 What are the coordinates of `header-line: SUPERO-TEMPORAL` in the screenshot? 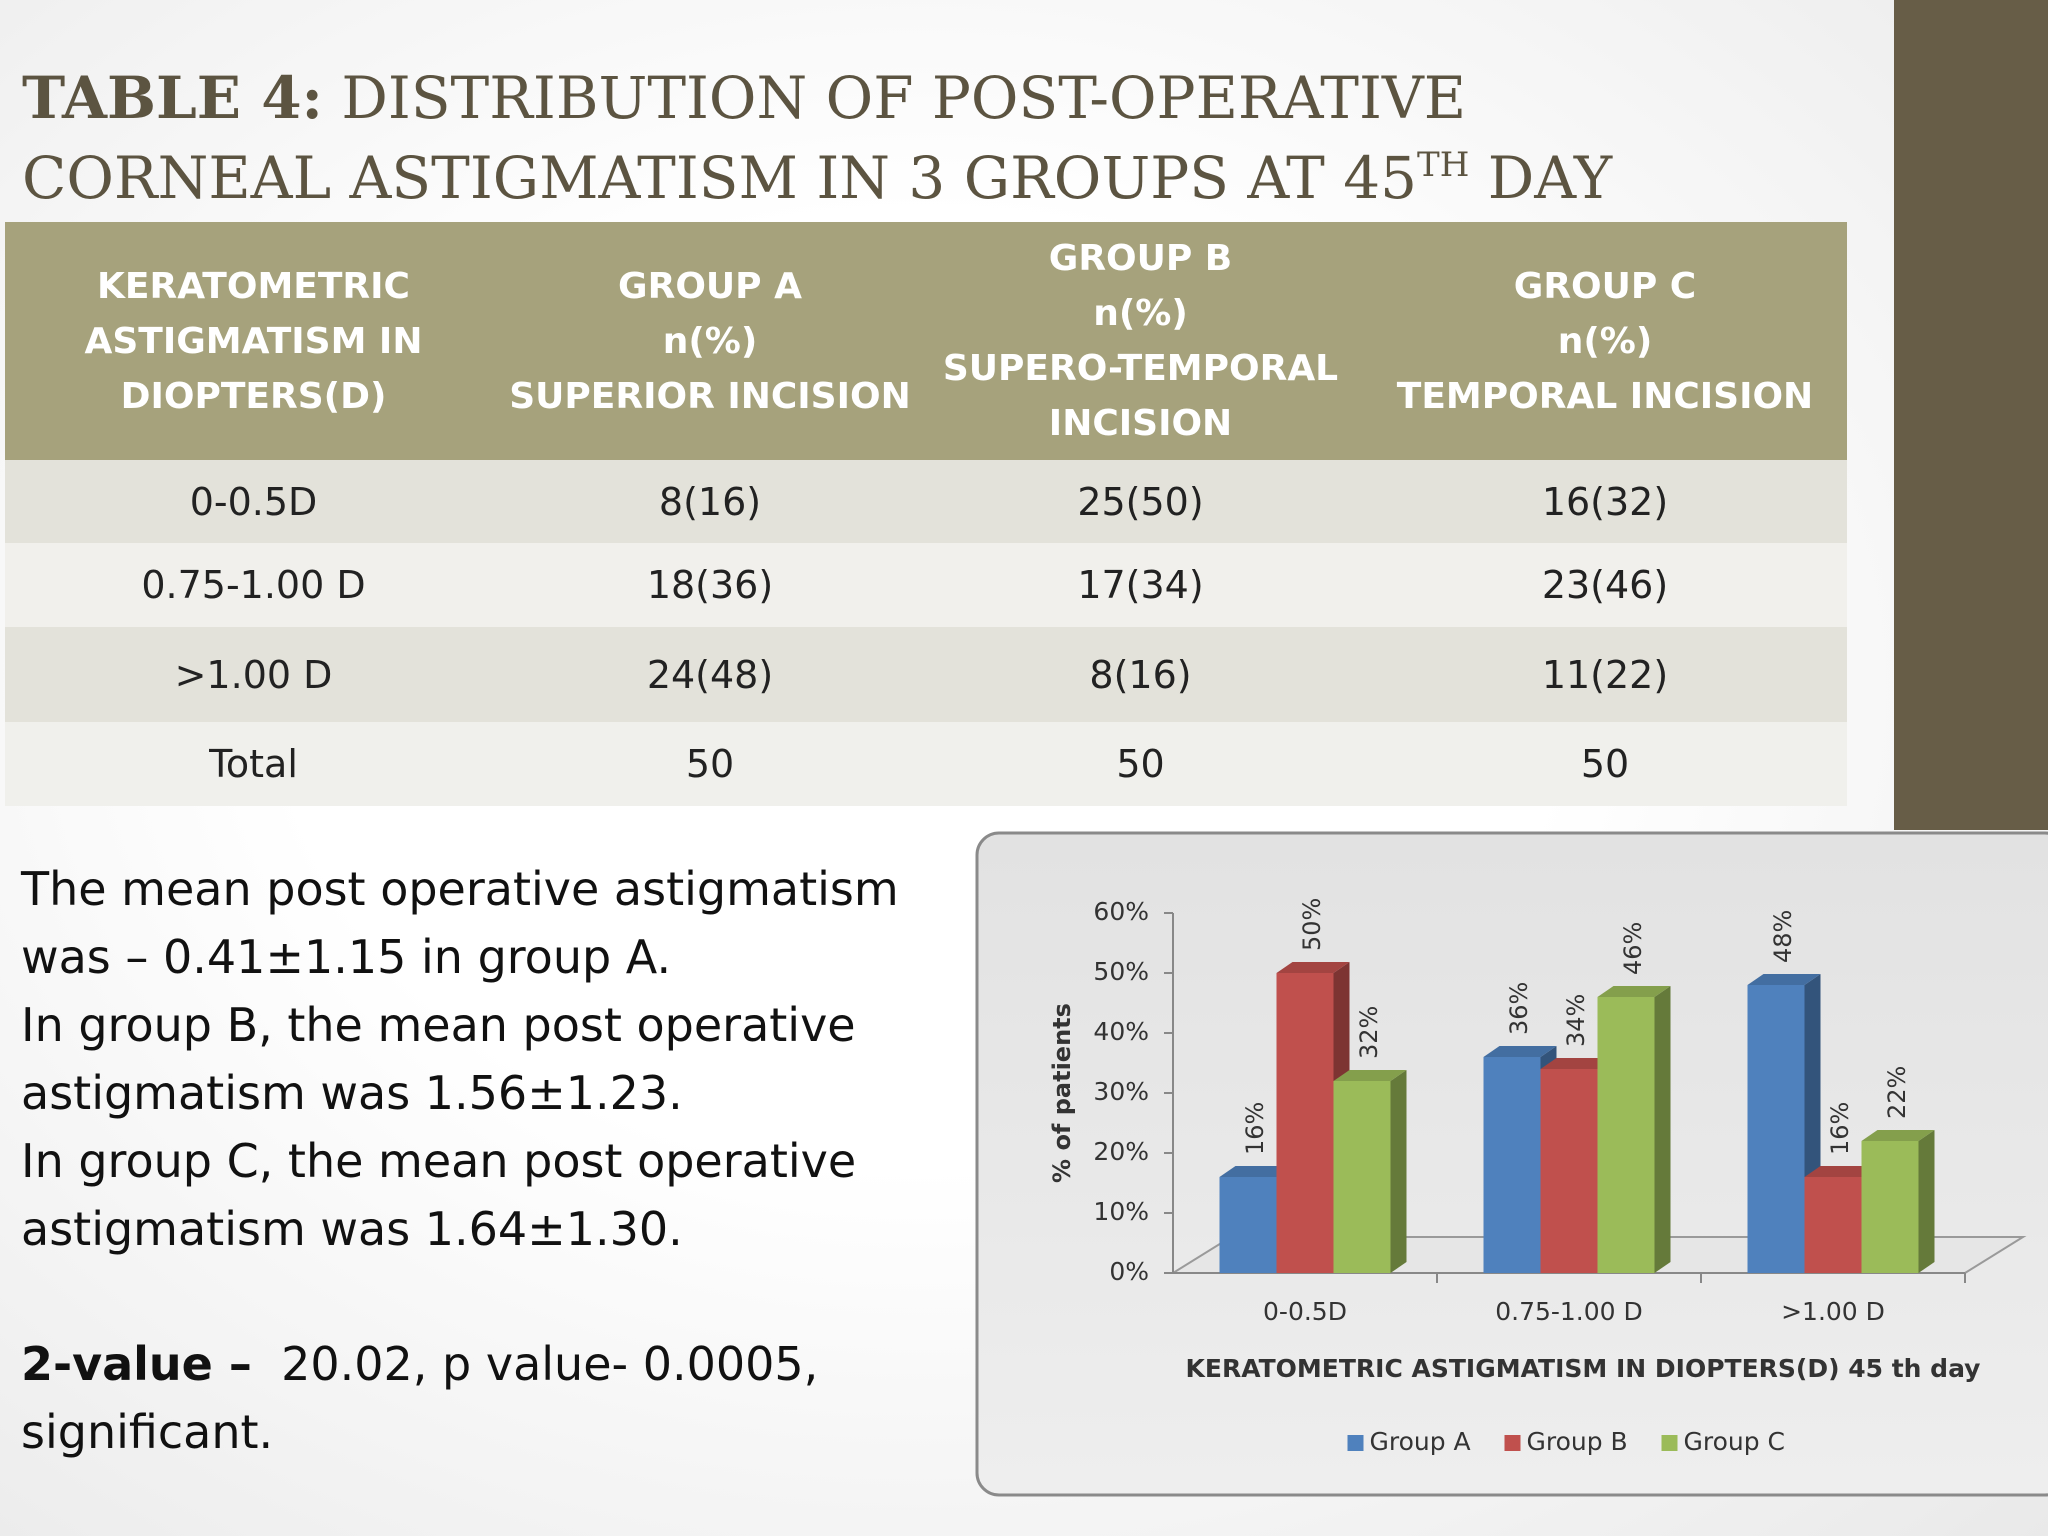 It's located at (1140, 368).